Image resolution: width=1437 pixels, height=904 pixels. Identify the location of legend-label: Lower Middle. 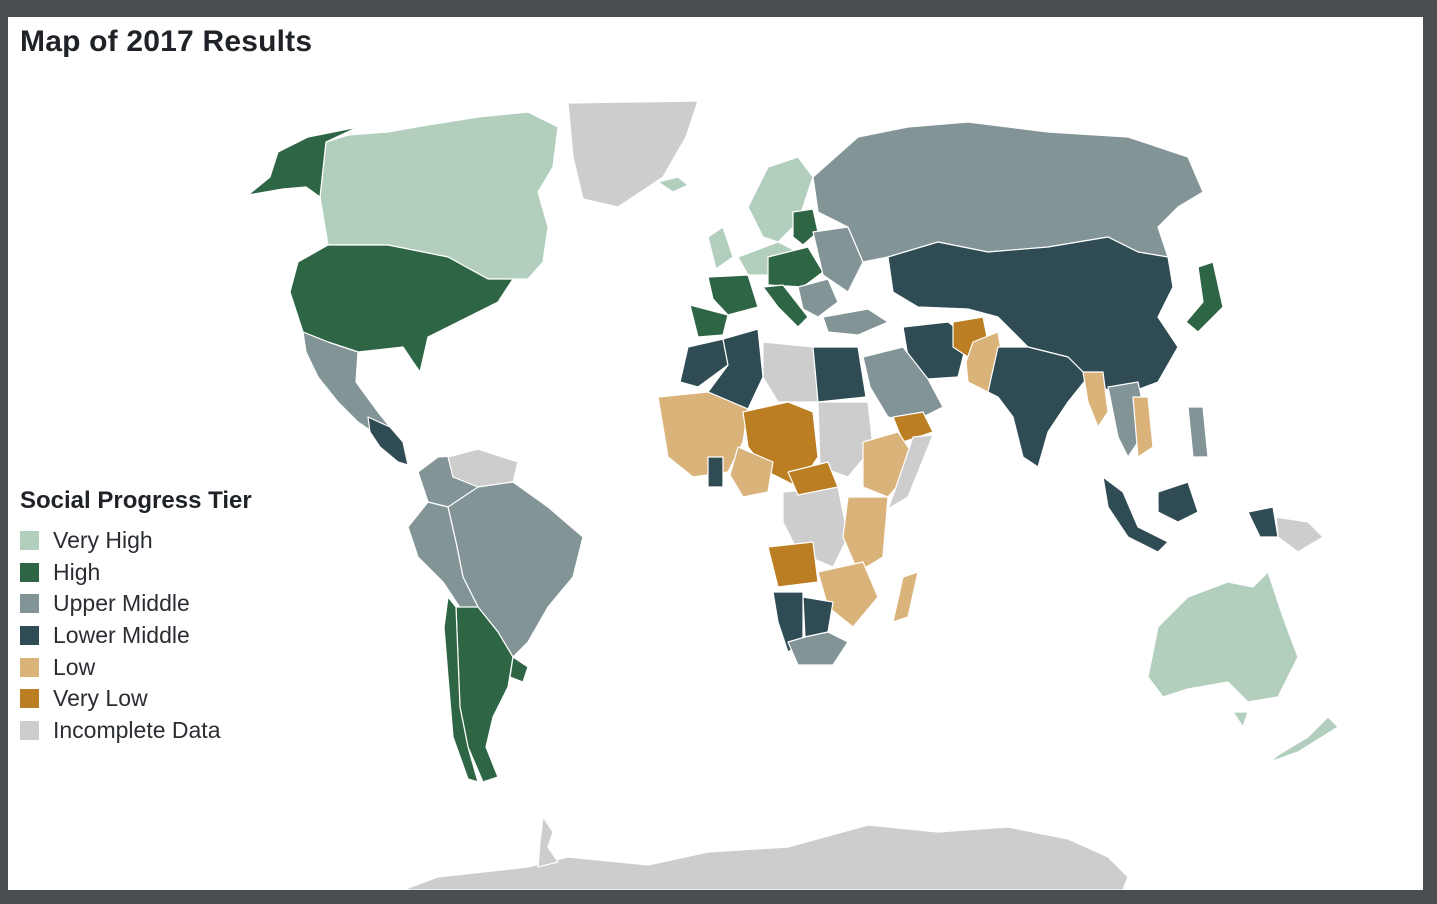
(121, 635).